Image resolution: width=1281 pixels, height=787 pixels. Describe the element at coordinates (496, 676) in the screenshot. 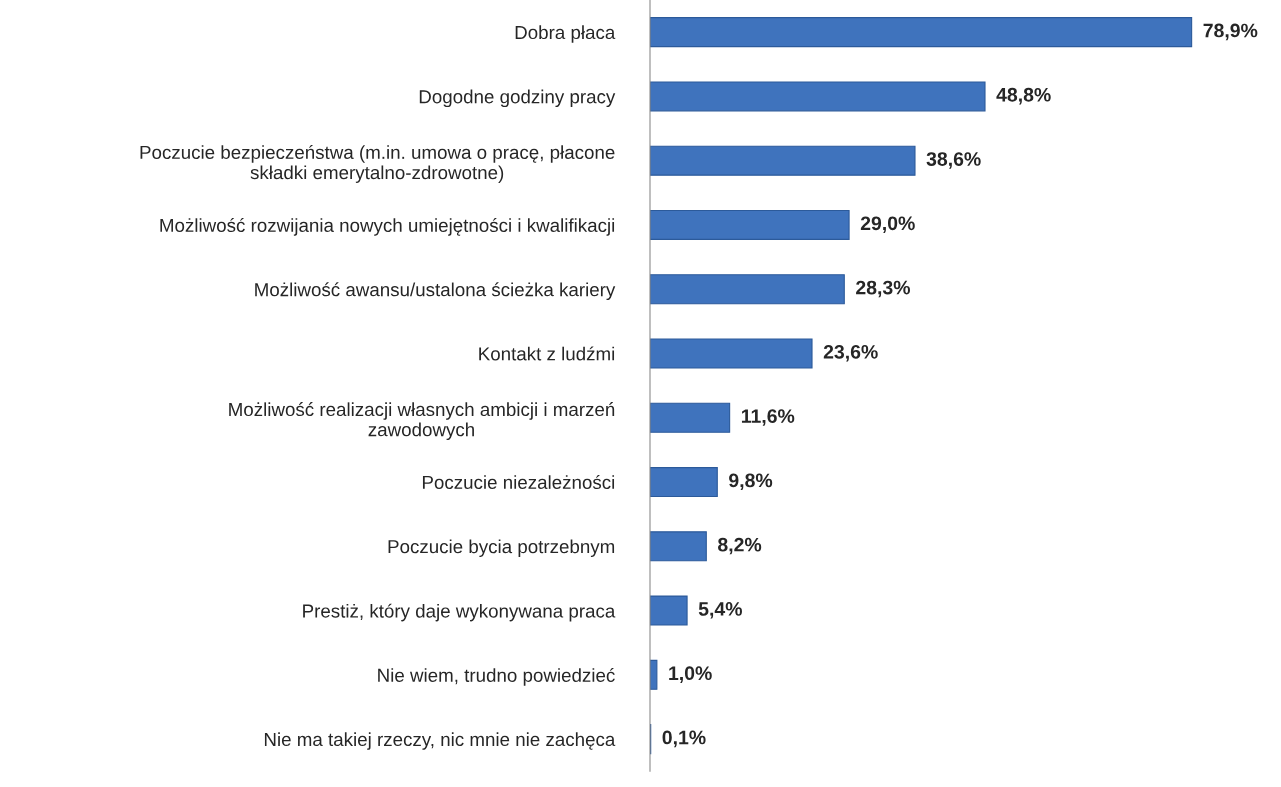

I see `y-tick-label: Nie wiem, trudno powiedzieć` at that location.